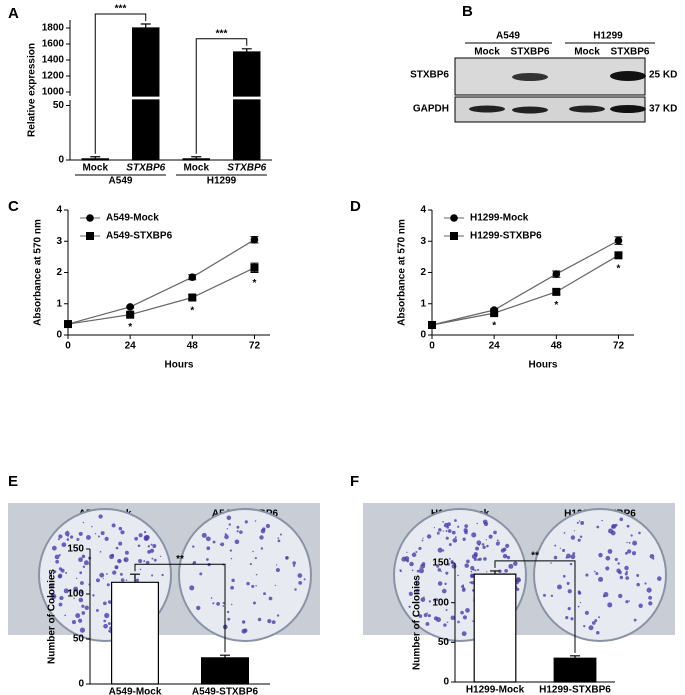  I want to click on significance-label: ***, so click(222, 33).